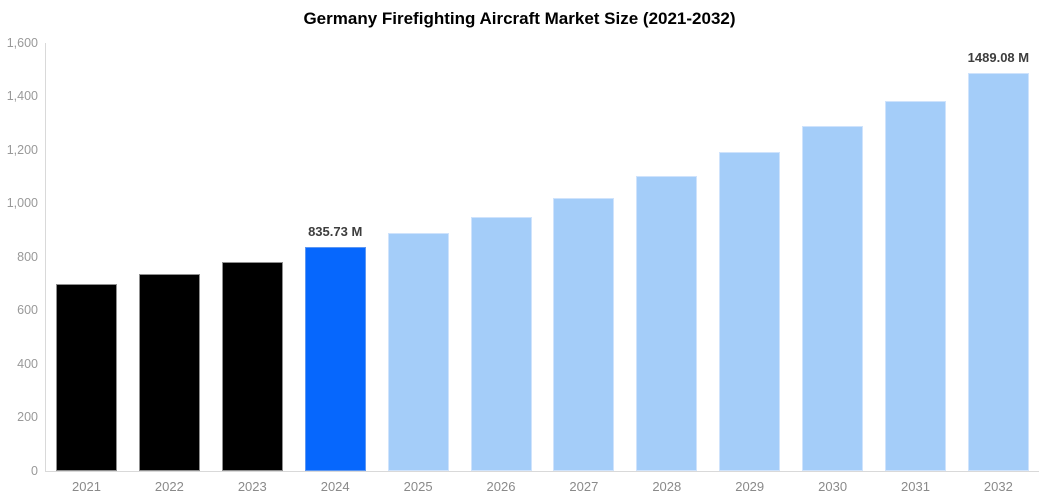 The image size is (1039, 500). Describe the element at coordinates (915, 486) in the screenshot. I see `x-tick-label-2031: 2031` at that location.